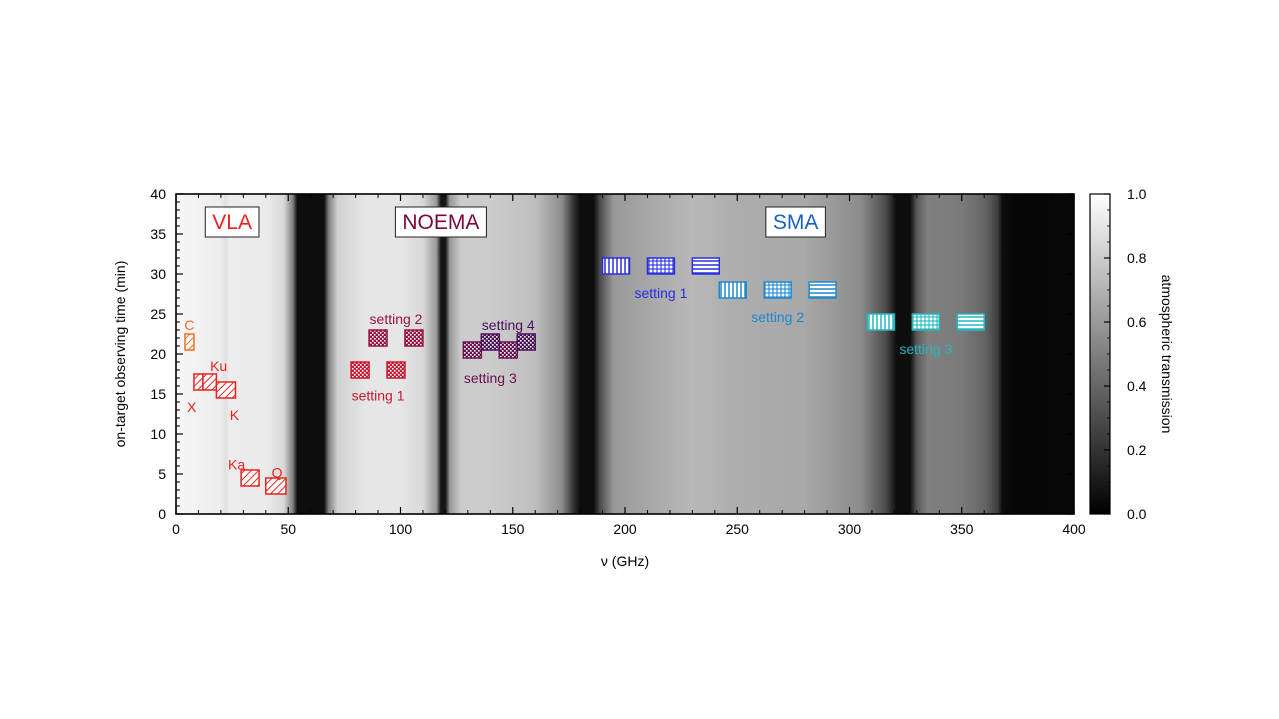 This screenshot has height=719, width=1279. I want to click on y-tick-label: 10, so click(158, 434).